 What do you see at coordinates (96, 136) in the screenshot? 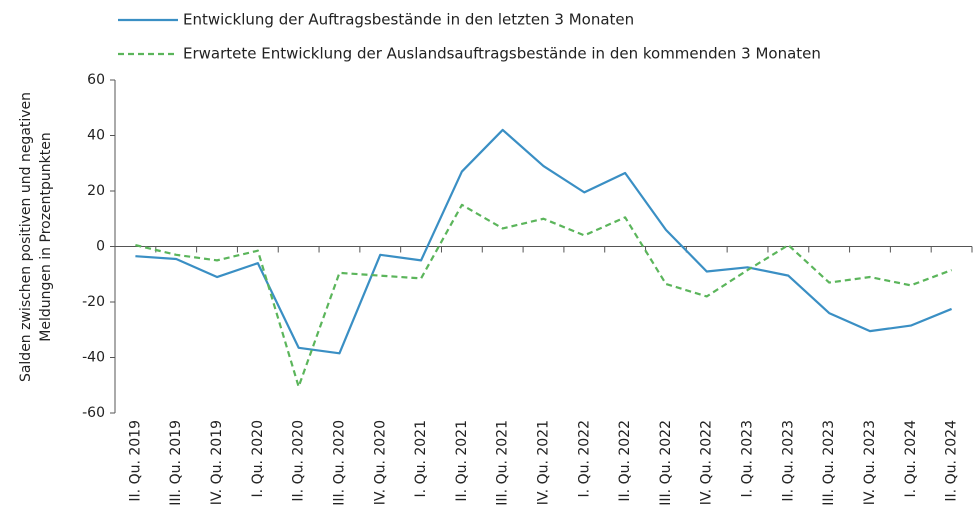
I see `y-tick-label: 40` at bounding box center [96, 136].